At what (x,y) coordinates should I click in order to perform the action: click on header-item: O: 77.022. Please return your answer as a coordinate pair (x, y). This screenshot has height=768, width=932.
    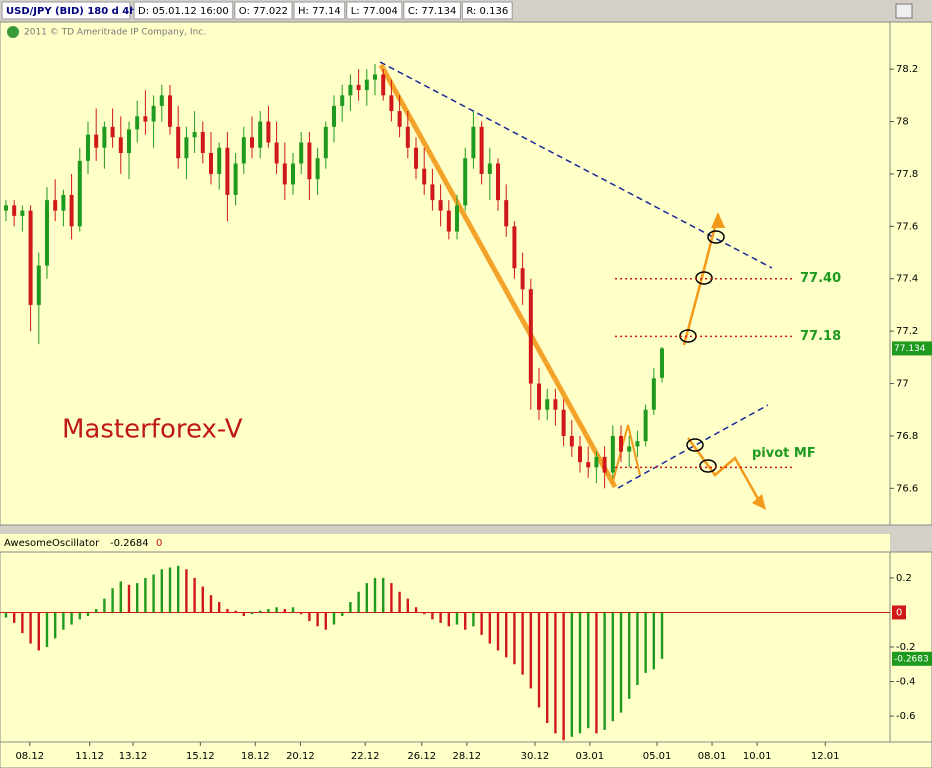
    Looking at the image, I should click on (263, 11).